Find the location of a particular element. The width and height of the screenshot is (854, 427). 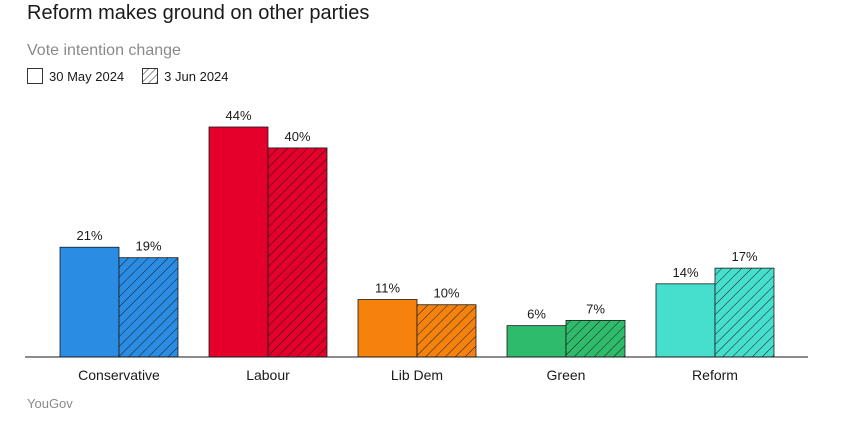

data-label-lib-dem-series-2: 10% is located at coordinates (446, 293).